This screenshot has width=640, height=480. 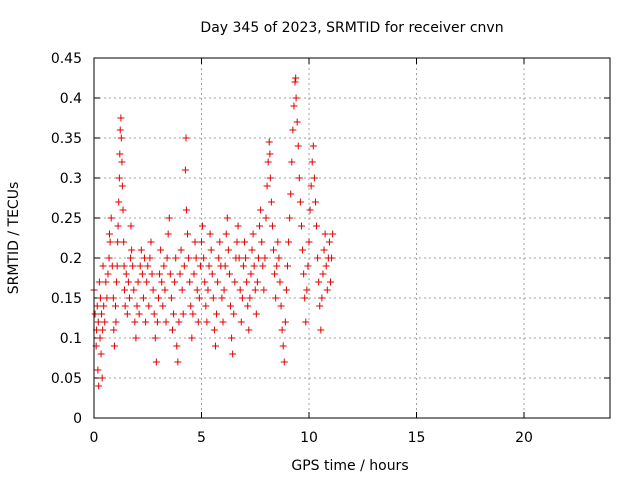 I want to click on y-tick-label: 0.25, so click(x=66, y=219).